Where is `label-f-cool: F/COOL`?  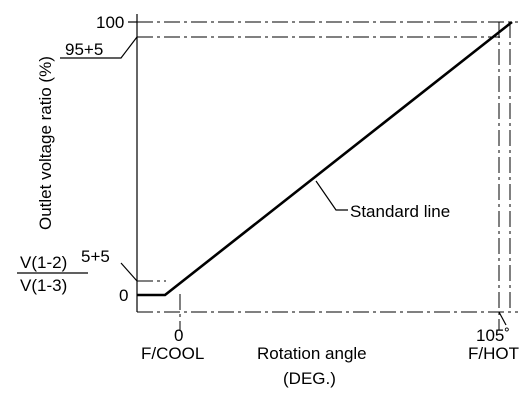 label-f-cool: F/COOL is located at coordinates (172, 353).